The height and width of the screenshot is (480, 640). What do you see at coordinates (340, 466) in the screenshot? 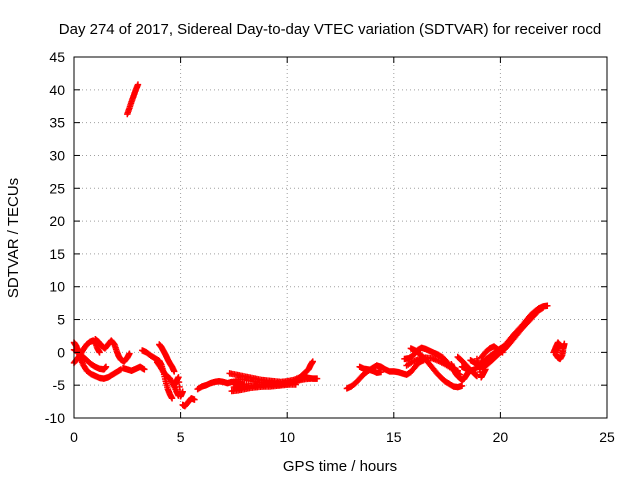
I see `x-axis-label: GPS time / hours` at bounding box center [340, 466].